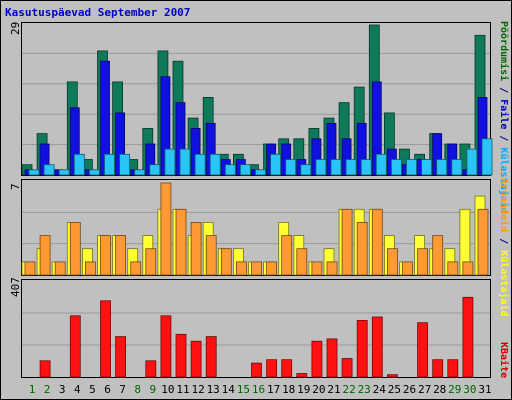  What do you see at coordinates (152, 389) in the screenshot?
I see `x-tick-label: 9` at bounding box center [152, 389].